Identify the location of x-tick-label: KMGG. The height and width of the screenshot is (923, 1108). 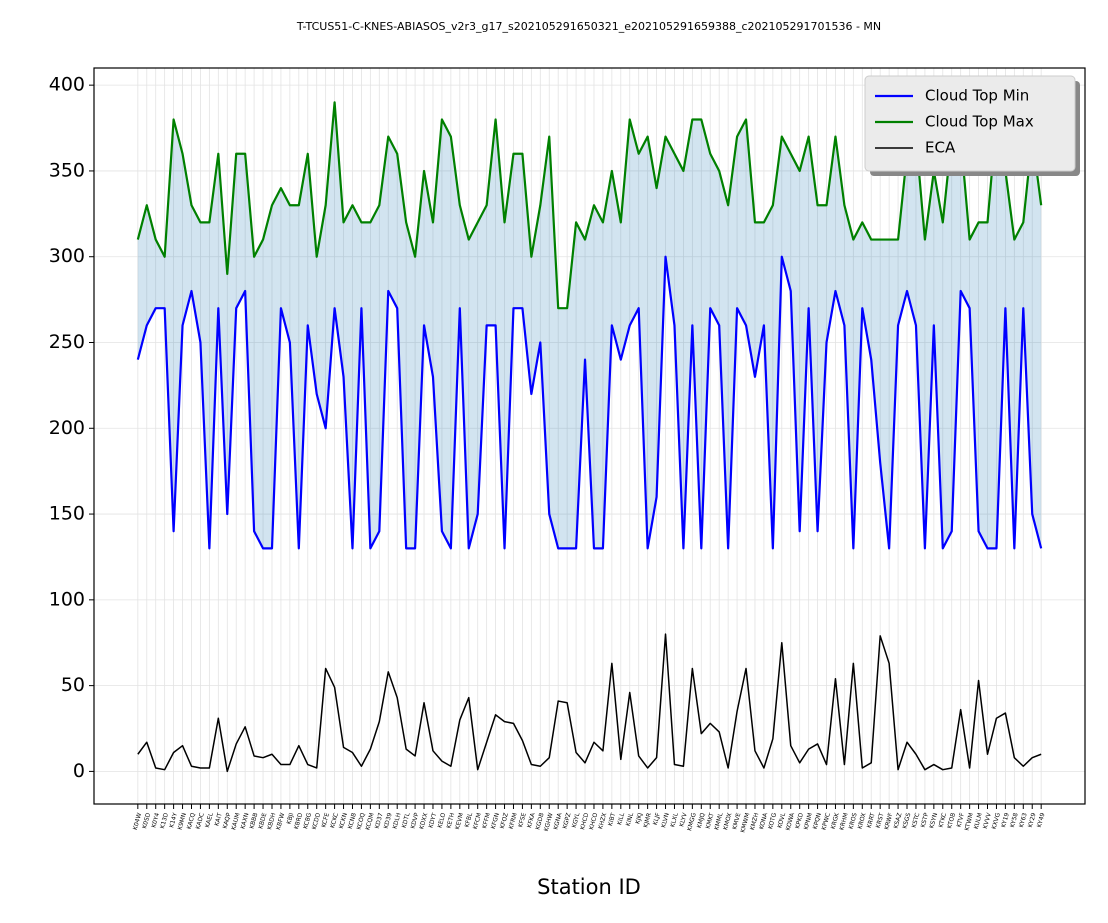
(692, 822).